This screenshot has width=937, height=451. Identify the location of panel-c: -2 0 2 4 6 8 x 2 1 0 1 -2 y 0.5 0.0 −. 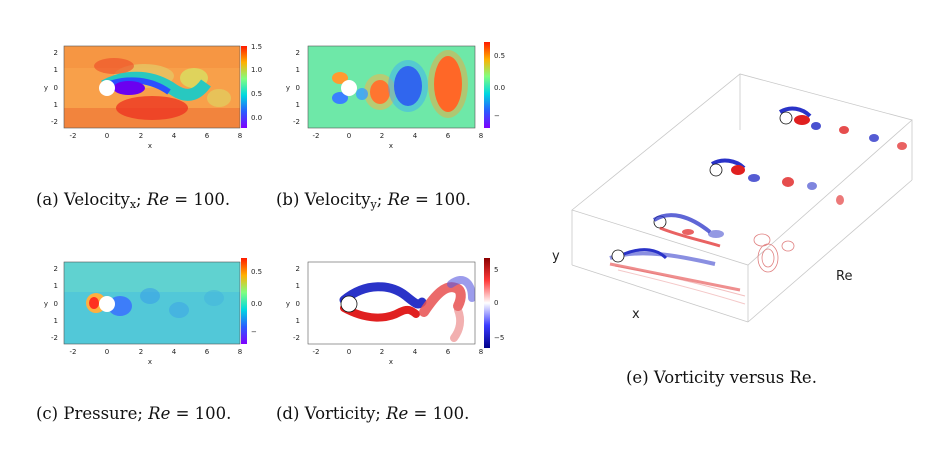
(154, 318).